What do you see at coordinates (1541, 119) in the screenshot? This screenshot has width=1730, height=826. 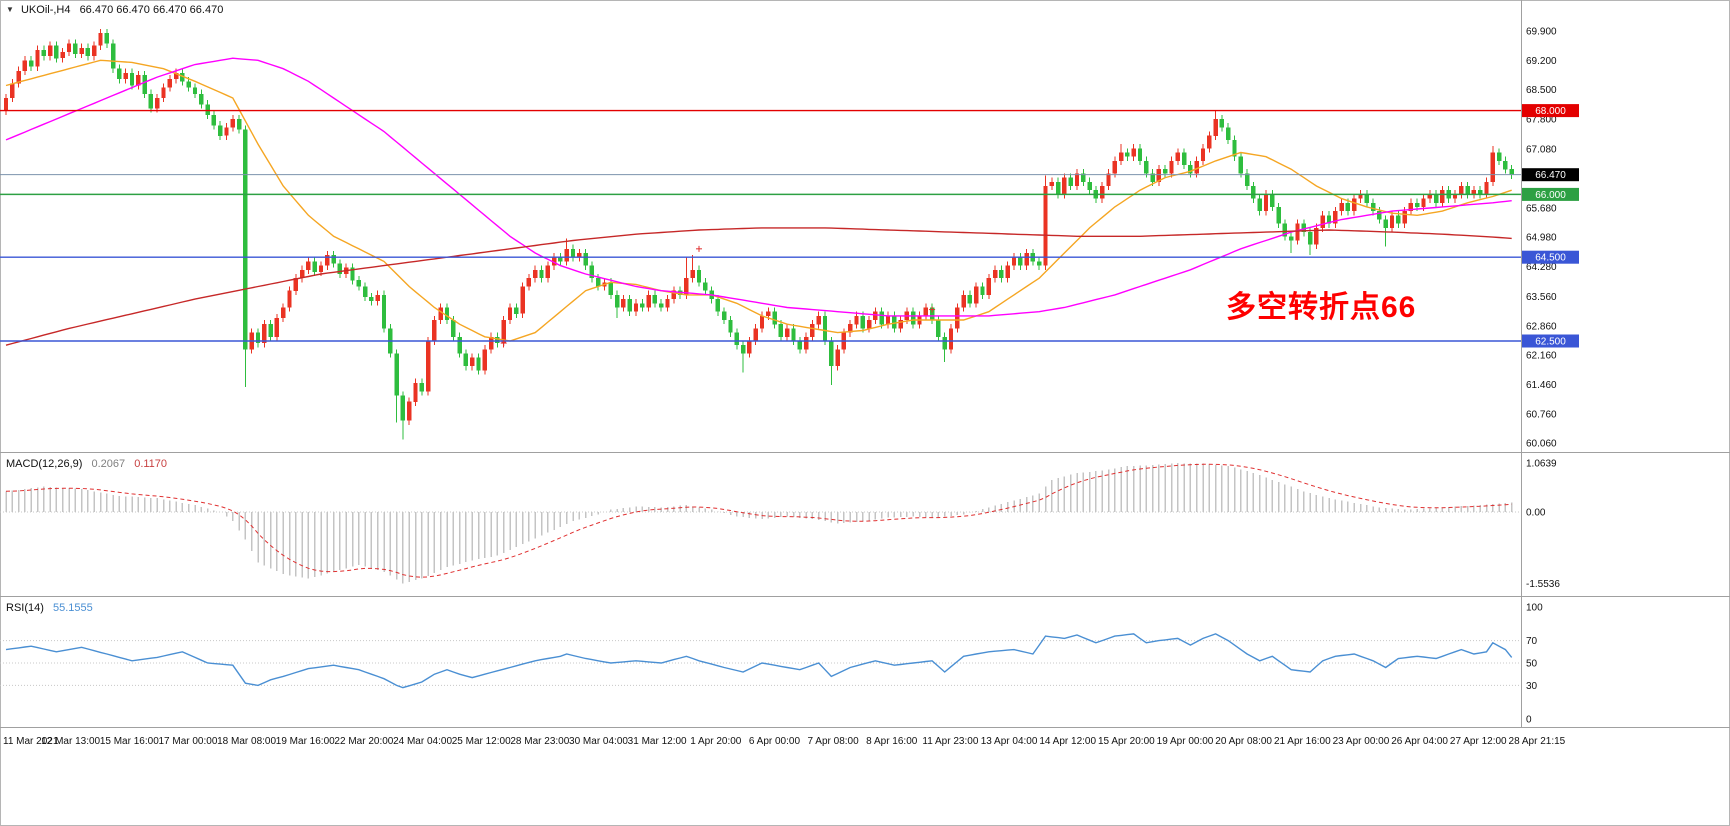 I see `svg-text: 67.800` at bounding box center [1541, 119].